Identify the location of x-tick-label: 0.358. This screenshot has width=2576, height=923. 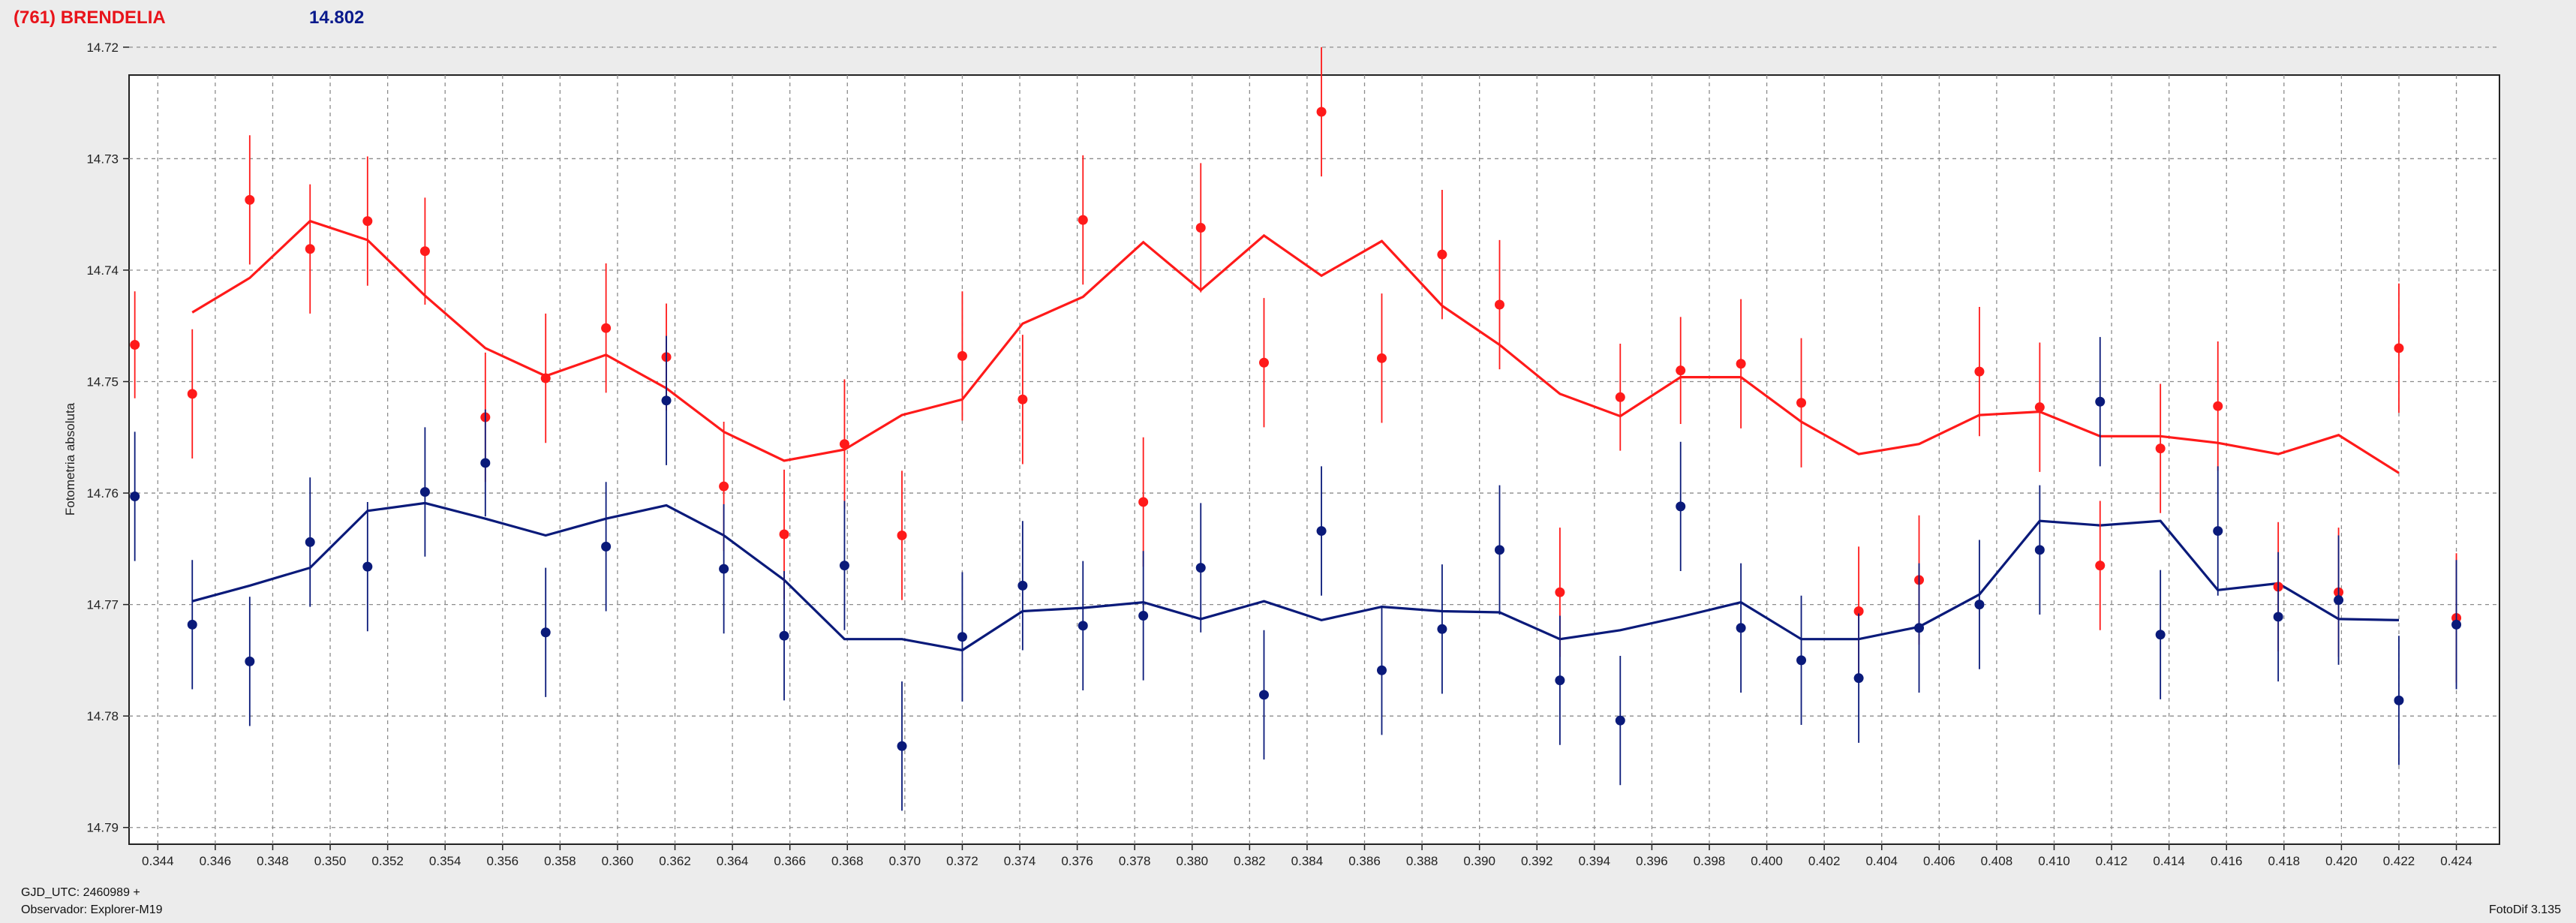
(560, 861).